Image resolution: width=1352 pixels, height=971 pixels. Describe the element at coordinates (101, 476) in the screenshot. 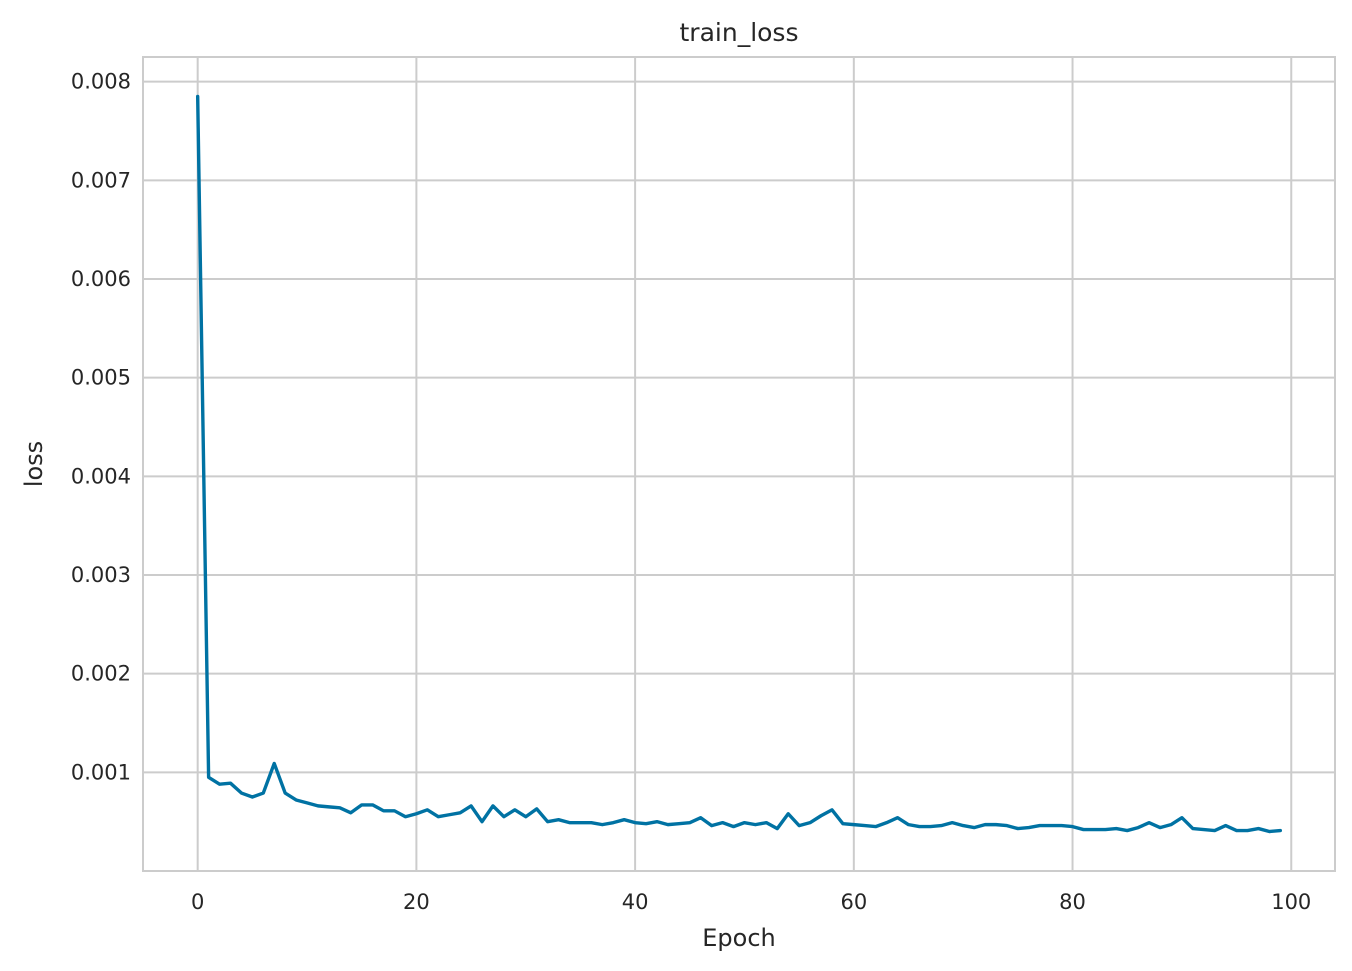

I see `y-tick-label: 0.004` at that location.